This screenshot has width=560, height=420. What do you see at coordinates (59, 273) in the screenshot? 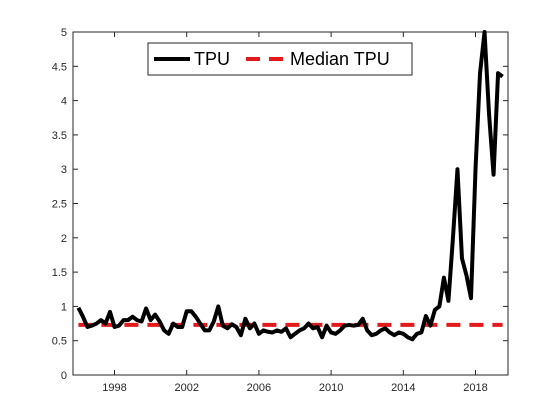
I see `y-tick-label: 1.5` at bounding box center [59, 273].